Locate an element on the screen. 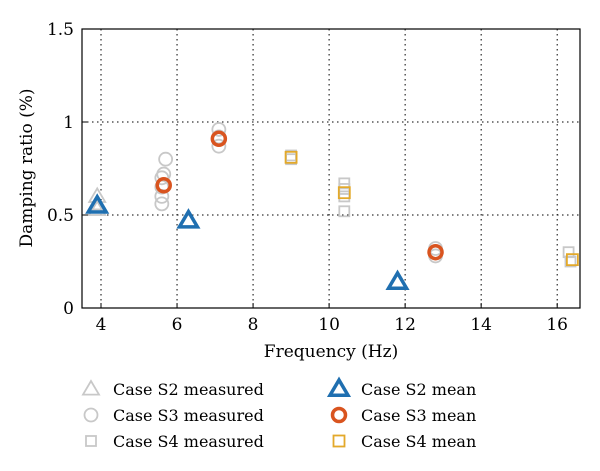 Image resolution: width=600 pixels, height=471 pixels. legend-marker-case-s2-measured is located at coordinates (91, 387).